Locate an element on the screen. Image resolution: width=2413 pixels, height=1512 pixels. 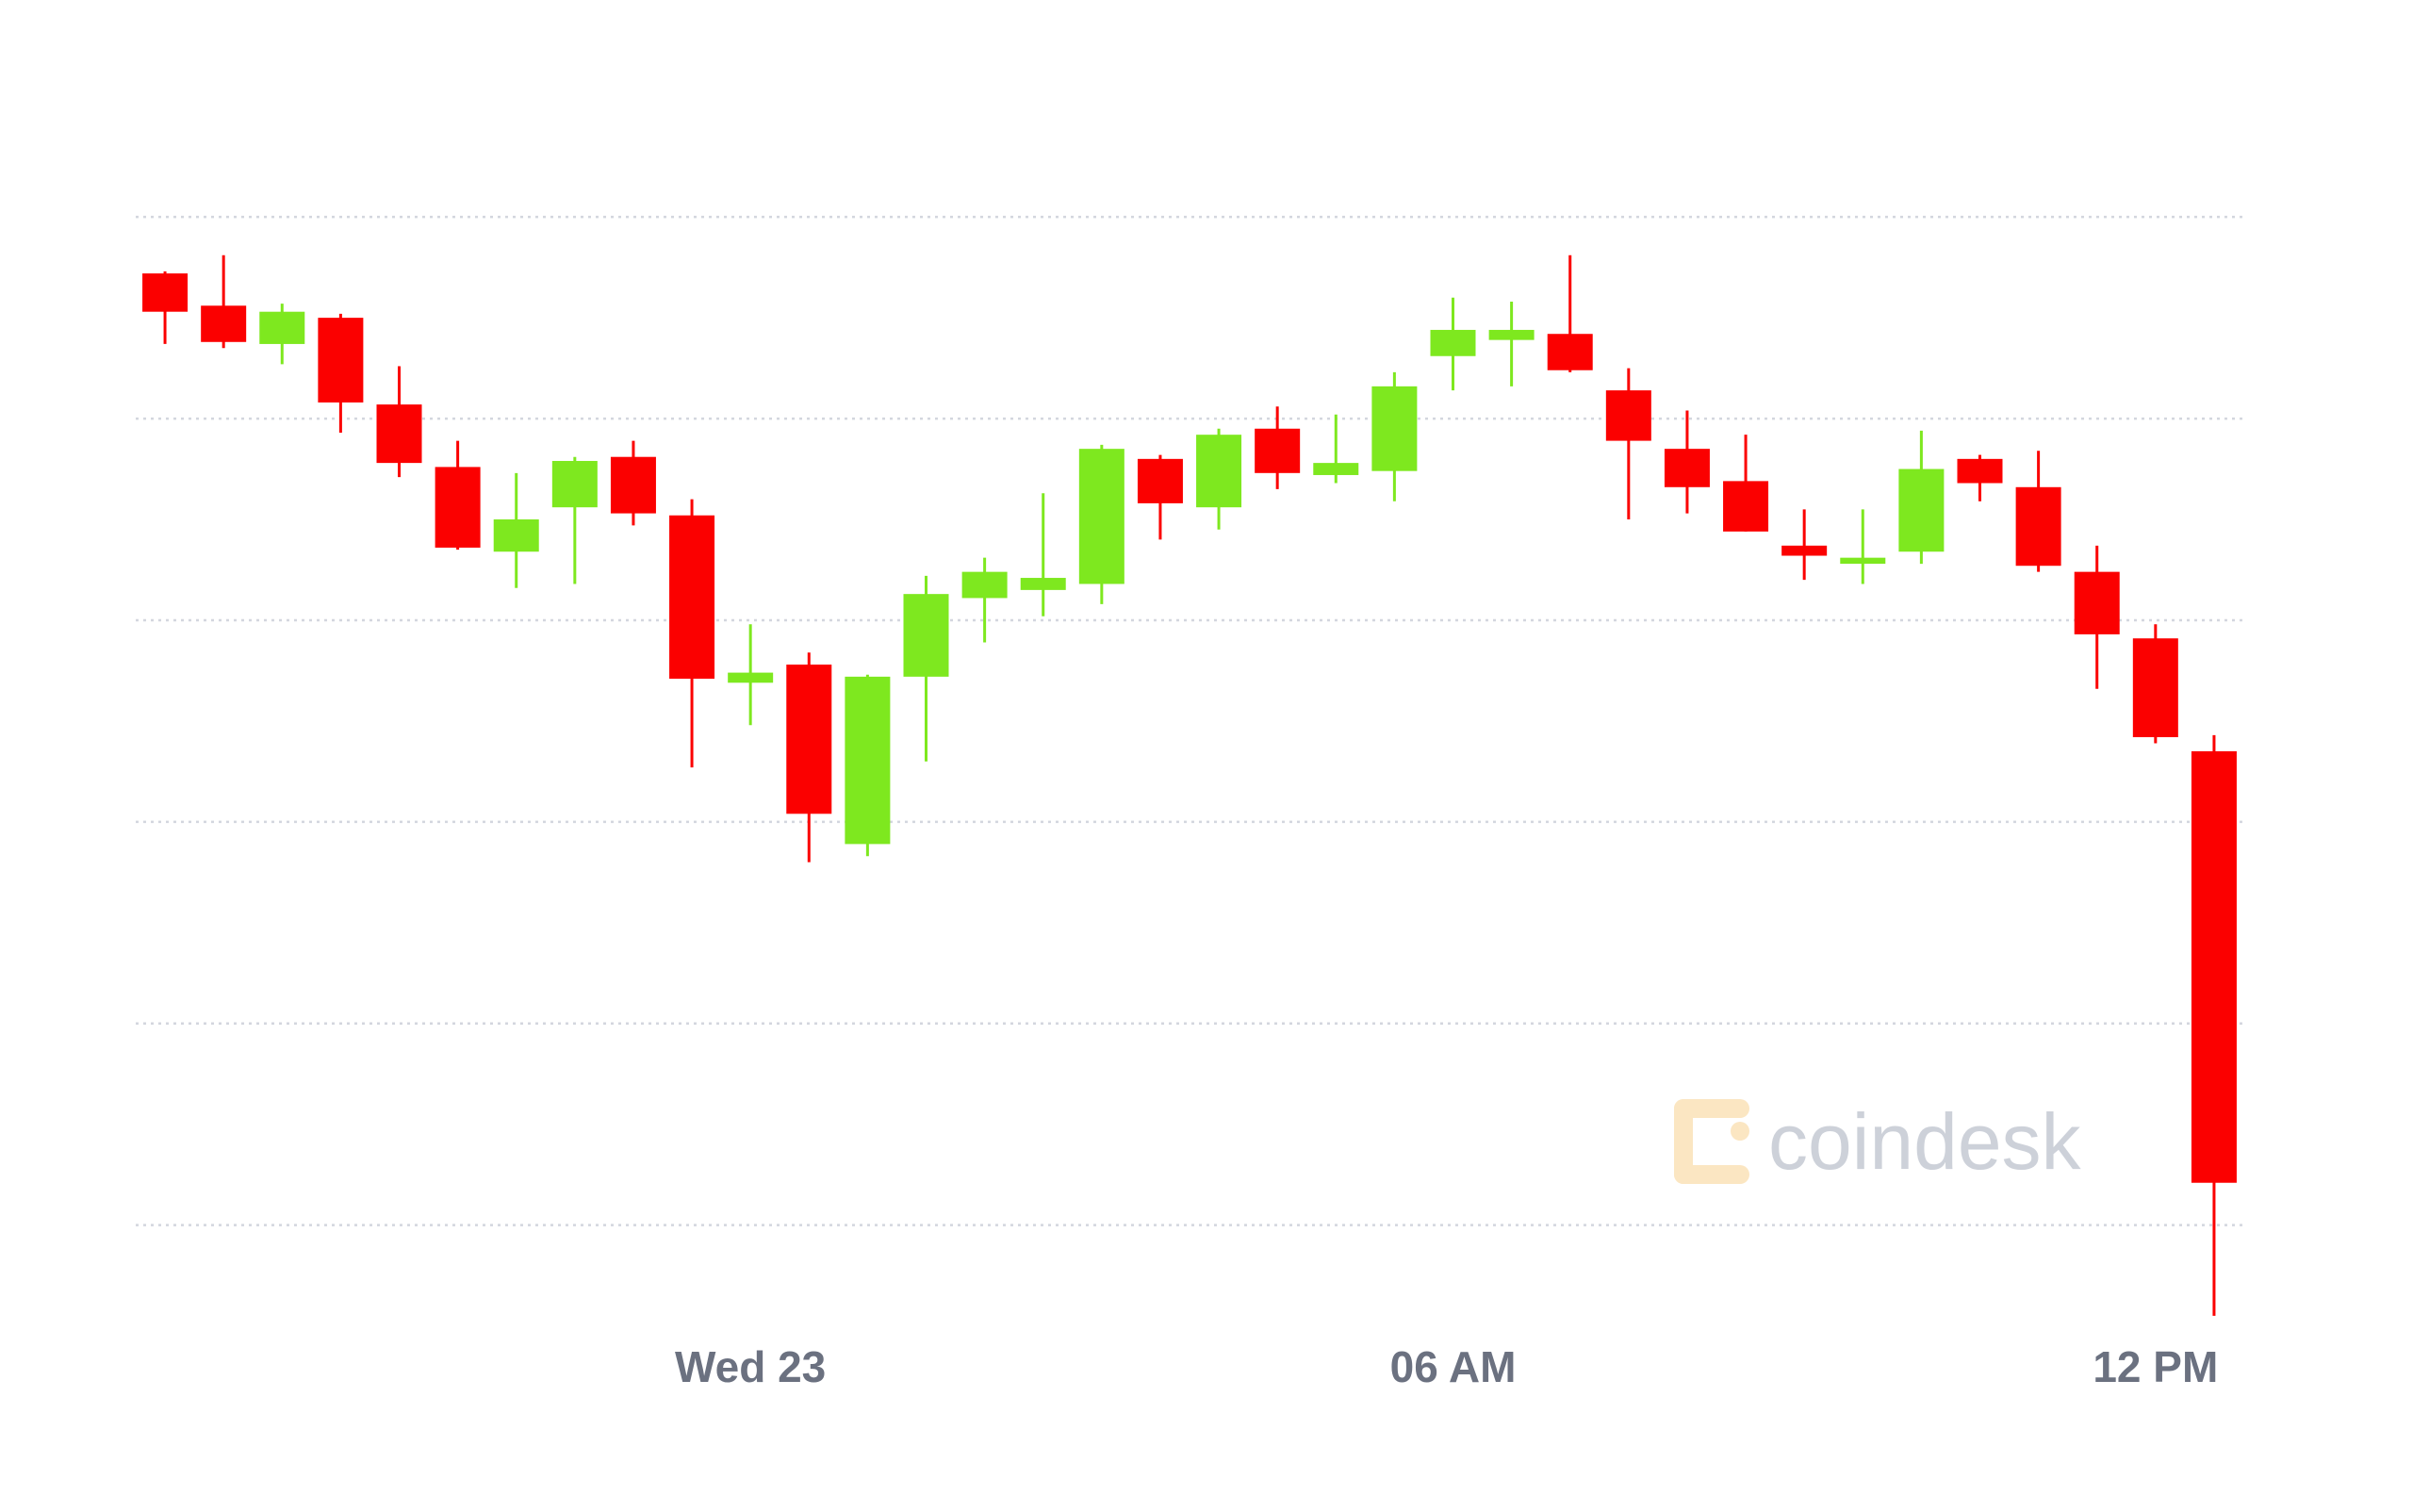
x-tick-label: Wed 23 is located at coordinates (751, 1367).